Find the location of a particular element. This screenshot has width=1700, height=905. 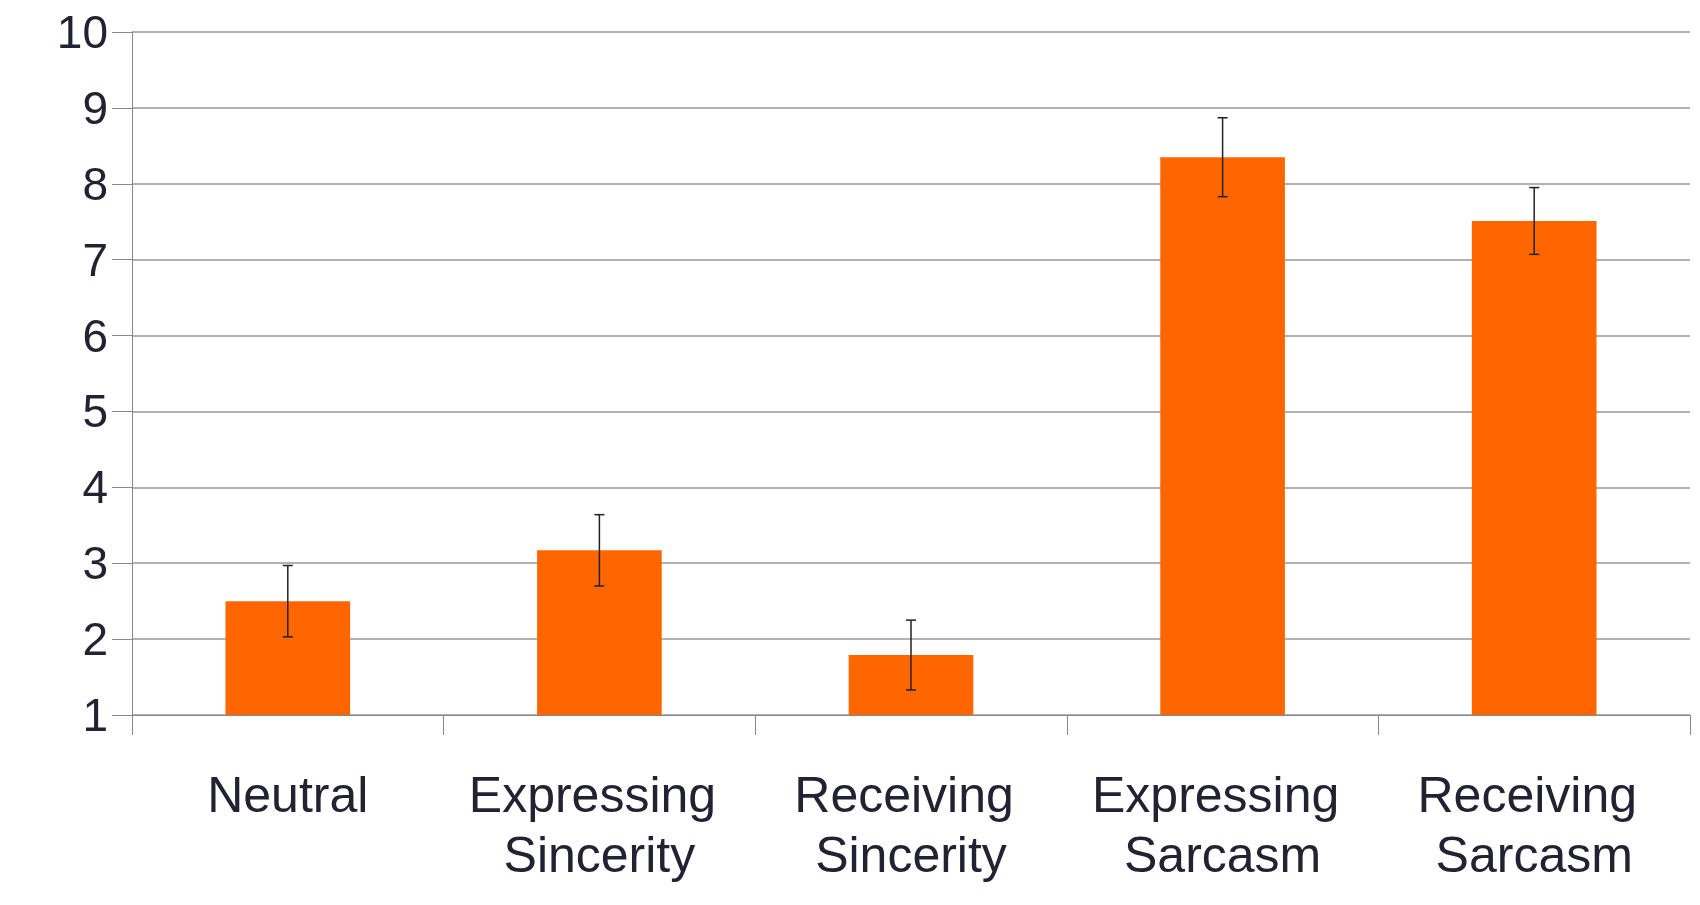

y-tick-label: 3 is located at coordinates (95, 563).